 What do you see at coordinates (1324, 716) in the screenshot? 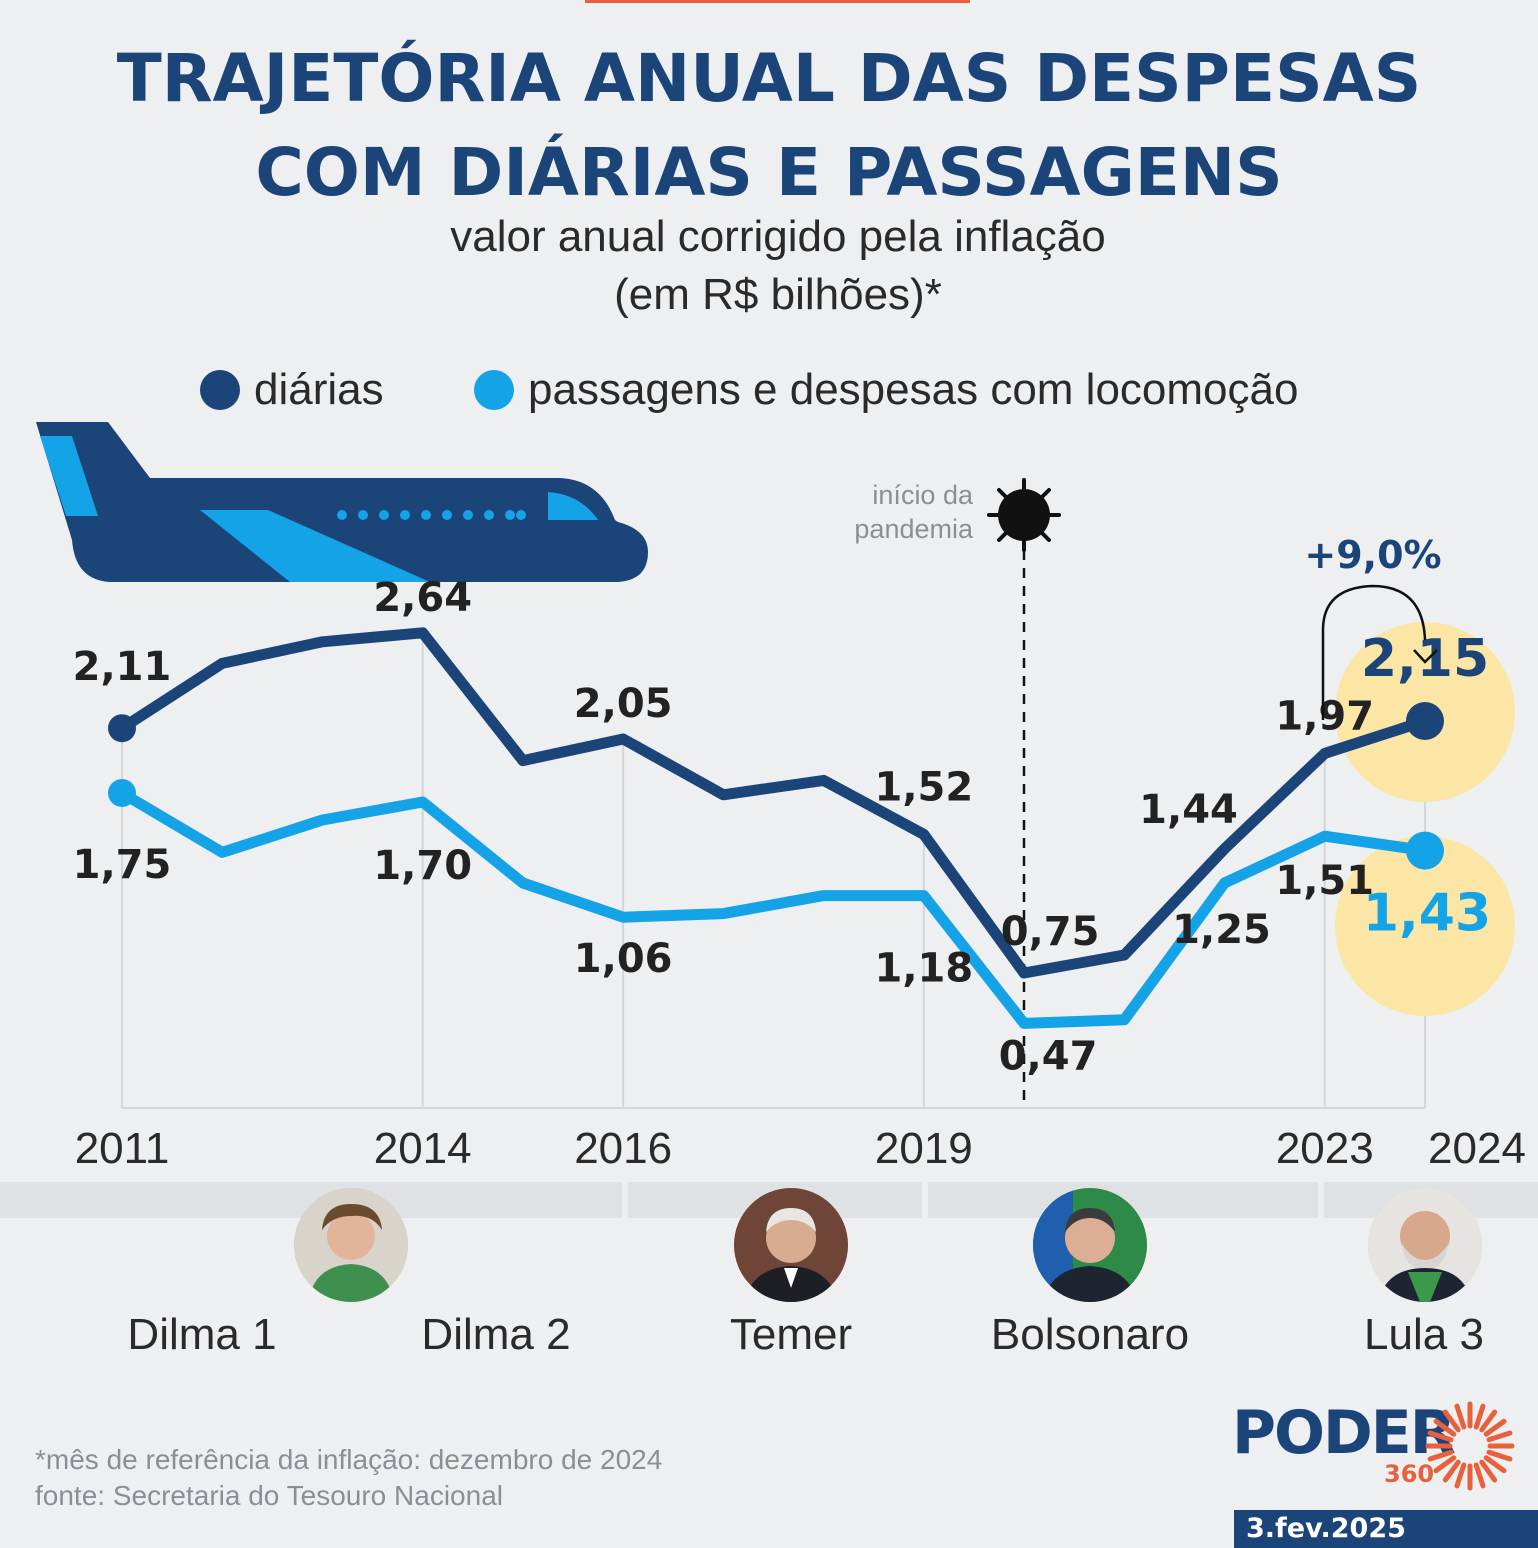
I see `label-diarias-2023: 1,97` at bounding box center [1324, 716].